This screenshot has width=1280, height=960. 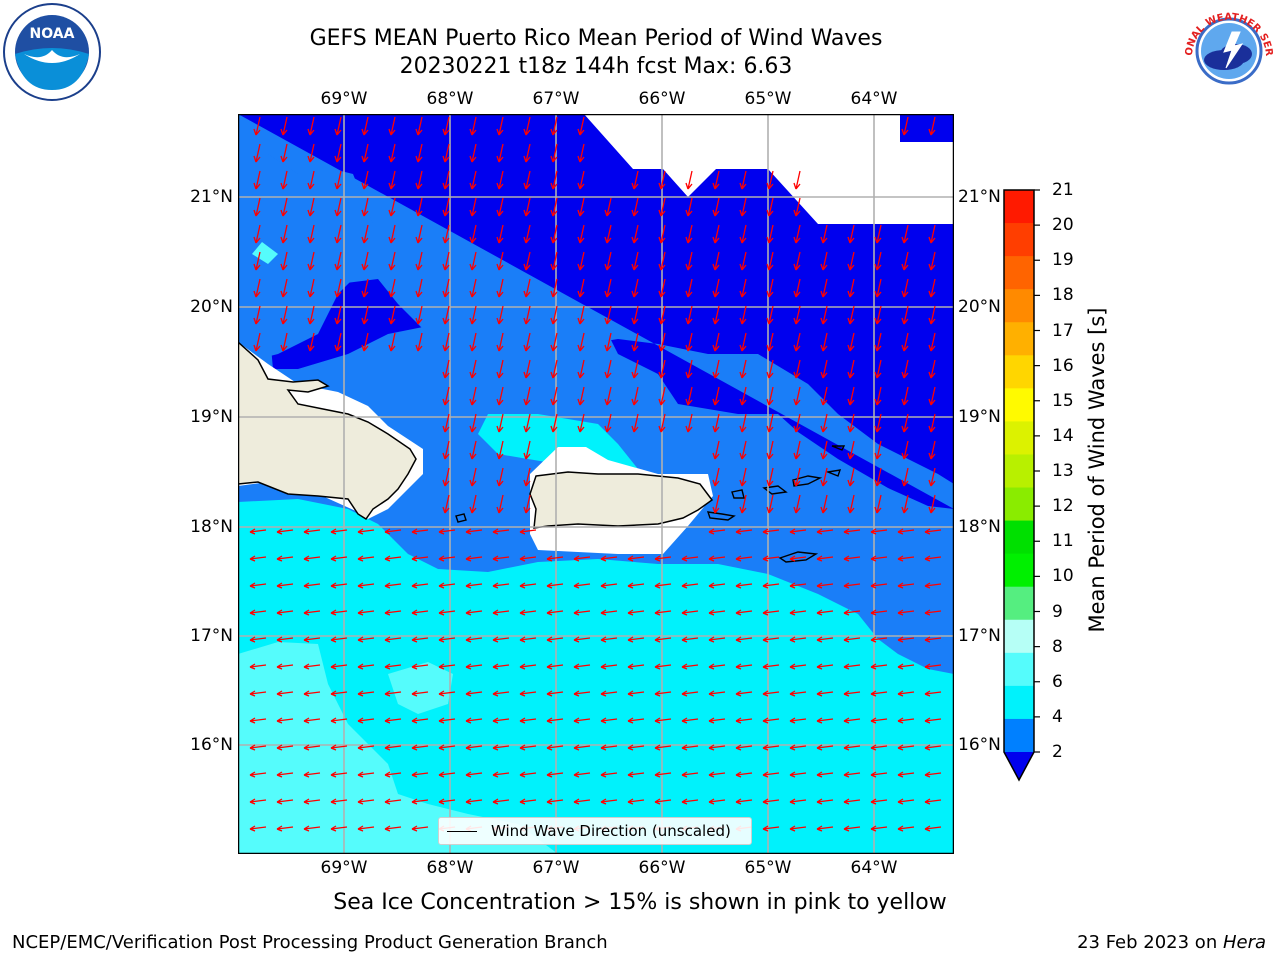 I want to click on sea-light-cyan, so click(x=398, y=748).